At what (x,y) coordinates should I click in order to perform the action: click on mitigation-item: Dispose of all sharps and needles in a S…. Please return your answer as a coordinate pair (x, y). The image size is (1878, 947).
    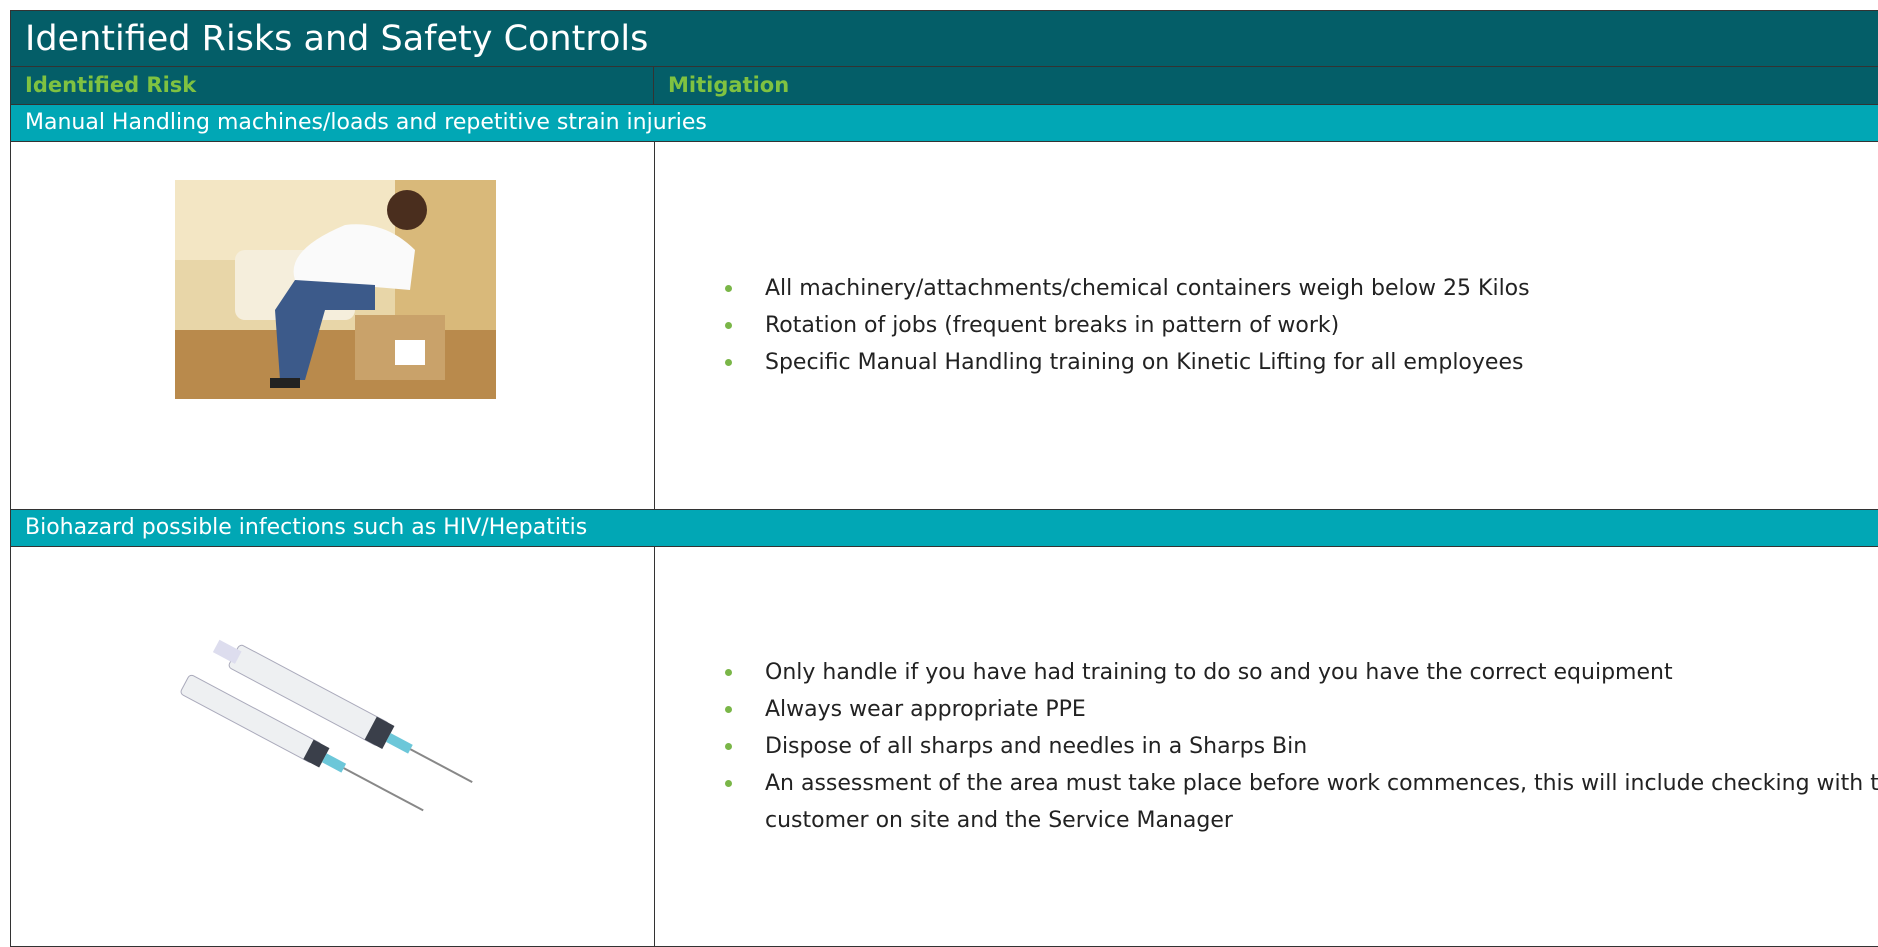
    Looking at the image, I should click on (1301, 746).